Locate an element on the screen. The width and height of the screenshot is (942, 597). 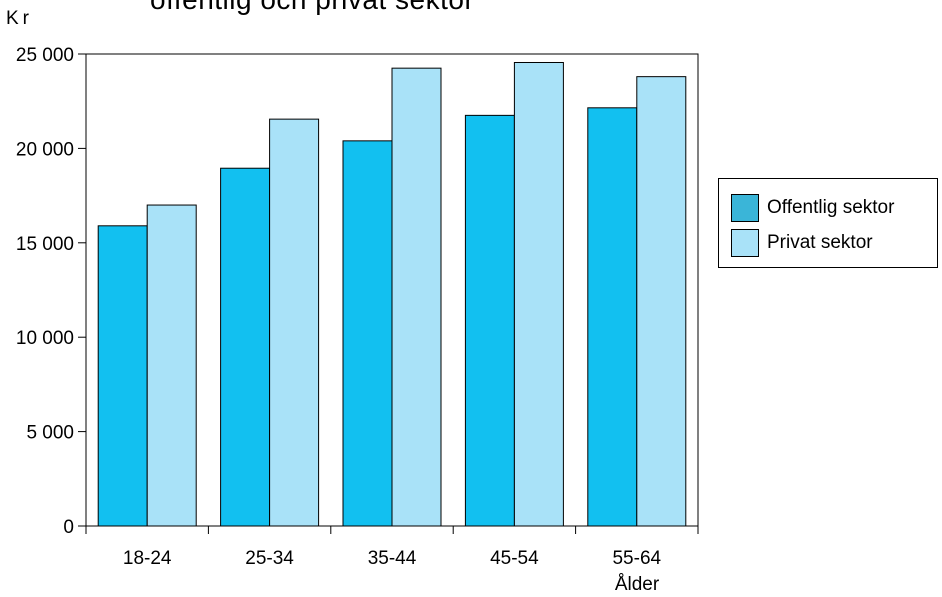
x-tick-label: 35-44 is located at coordinates (392, 558).